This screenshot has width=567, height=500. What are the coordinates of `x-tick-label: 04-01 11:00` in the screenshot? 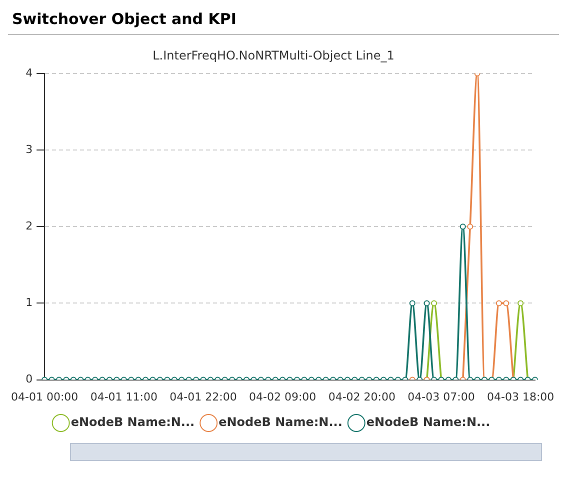 It's located at (124, 397).